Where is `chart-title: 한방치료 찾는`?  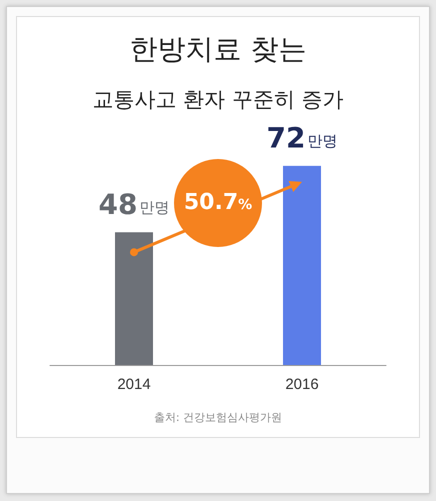
chart-title: 한방치료 찾는 is located at coordinates (218, 49).